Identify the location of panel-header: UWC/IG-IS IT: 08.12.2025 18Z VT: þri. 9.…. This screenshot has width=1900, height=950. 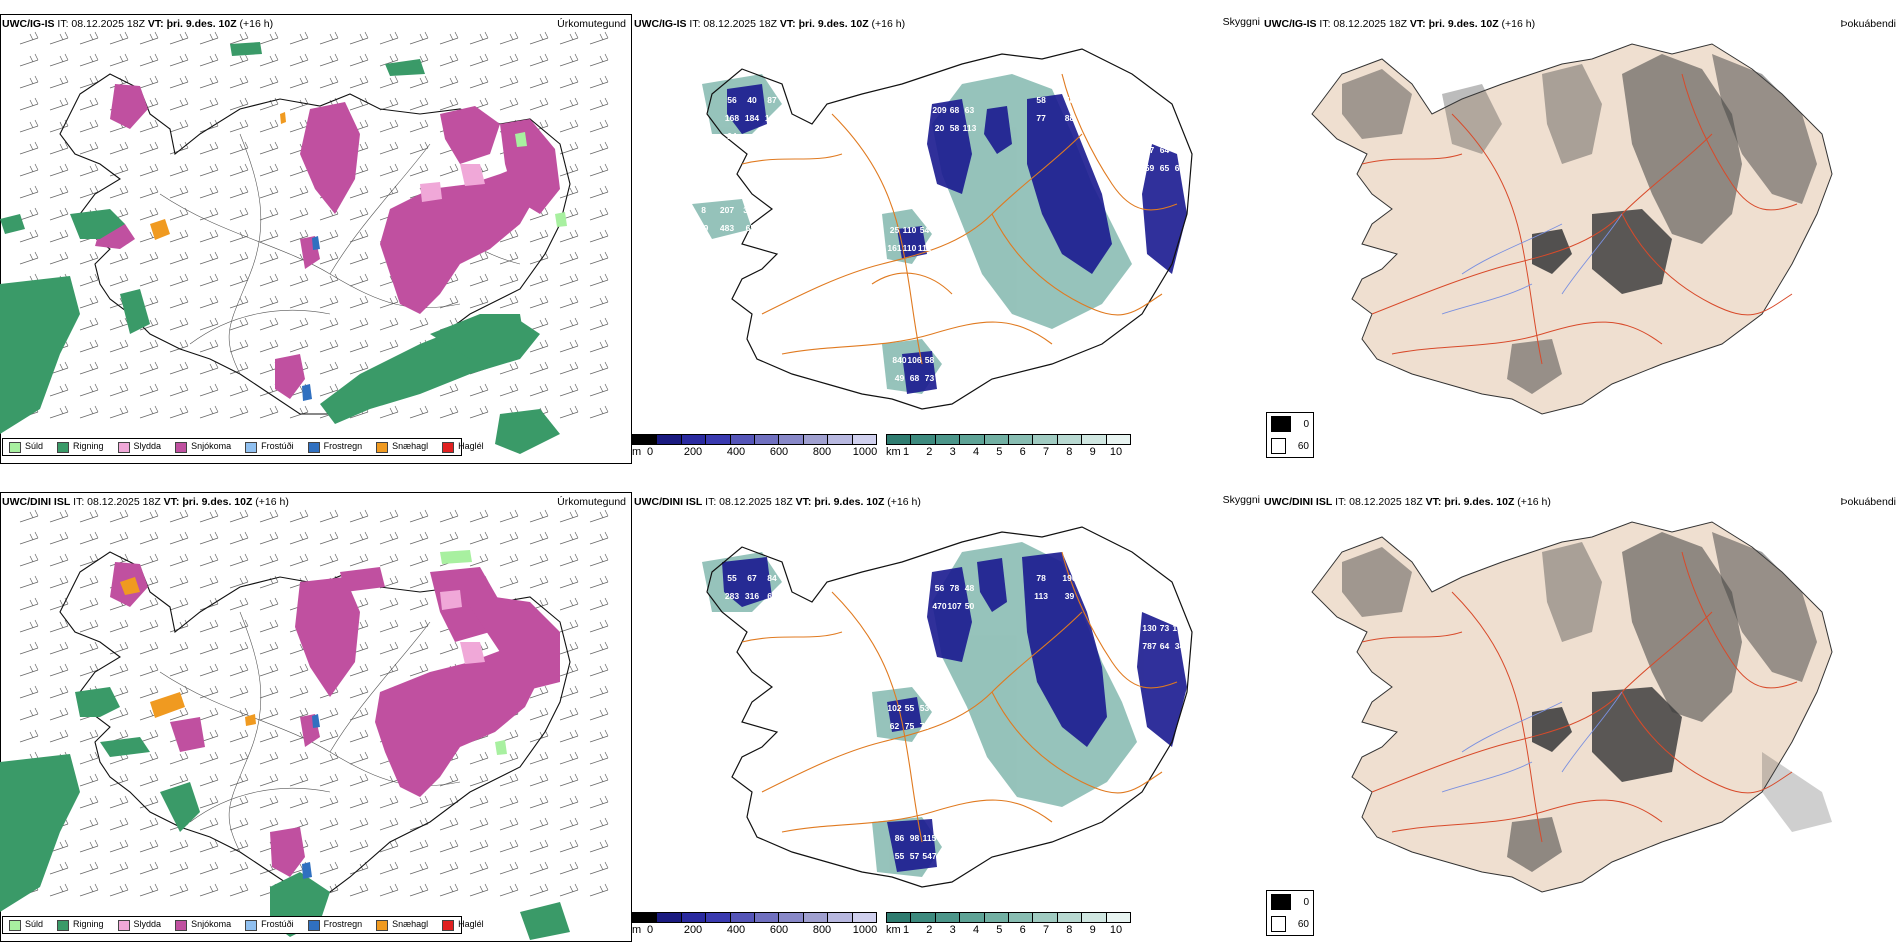
(769, 24).